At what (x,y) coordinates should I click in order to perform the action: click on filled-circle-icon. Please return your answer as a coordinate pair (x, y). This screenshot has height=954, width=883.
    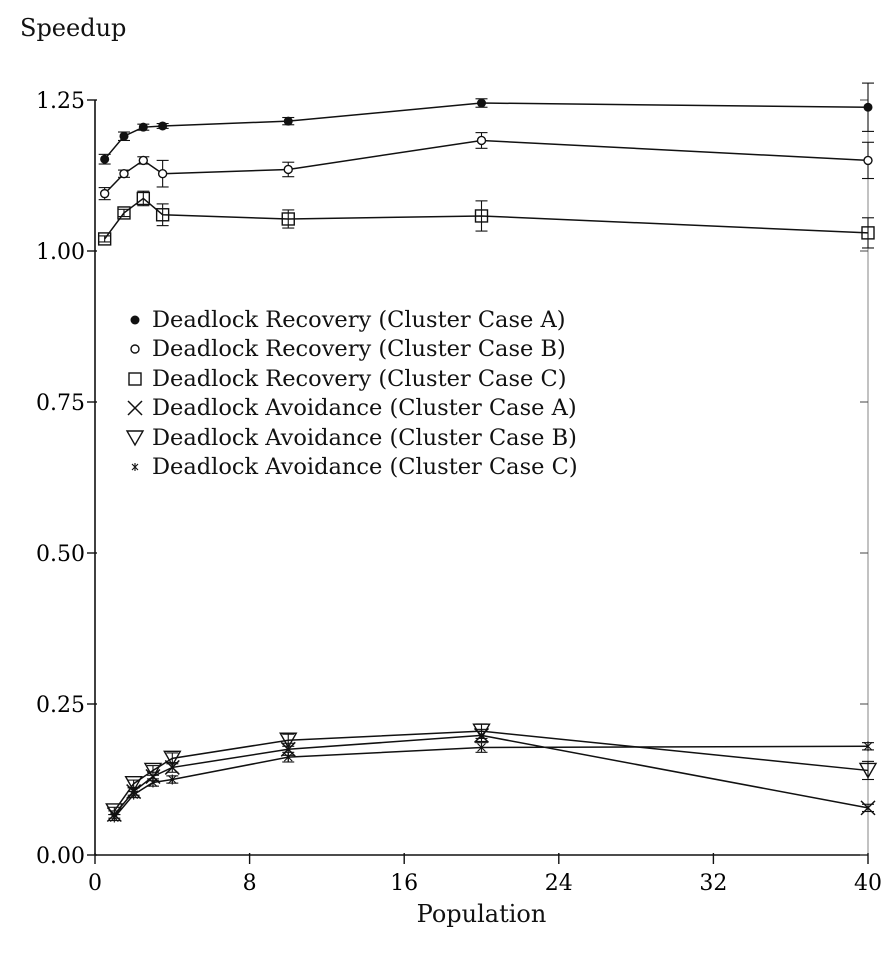
    Looking at the image, I should click on (135, 320).